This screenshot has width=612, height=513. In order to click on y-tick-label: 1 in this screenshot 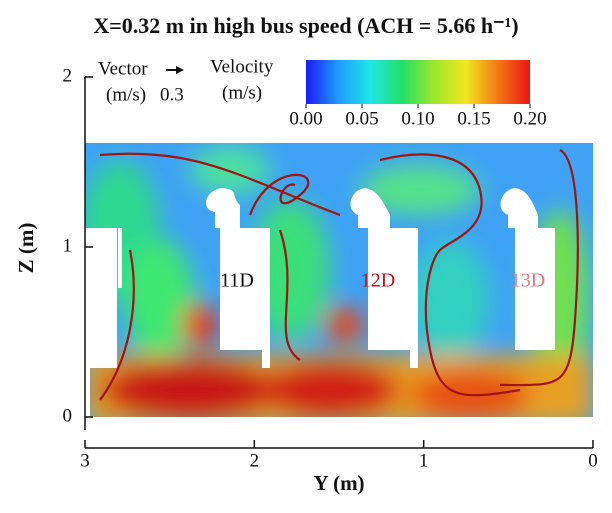, I will do `click(68, 245)`.